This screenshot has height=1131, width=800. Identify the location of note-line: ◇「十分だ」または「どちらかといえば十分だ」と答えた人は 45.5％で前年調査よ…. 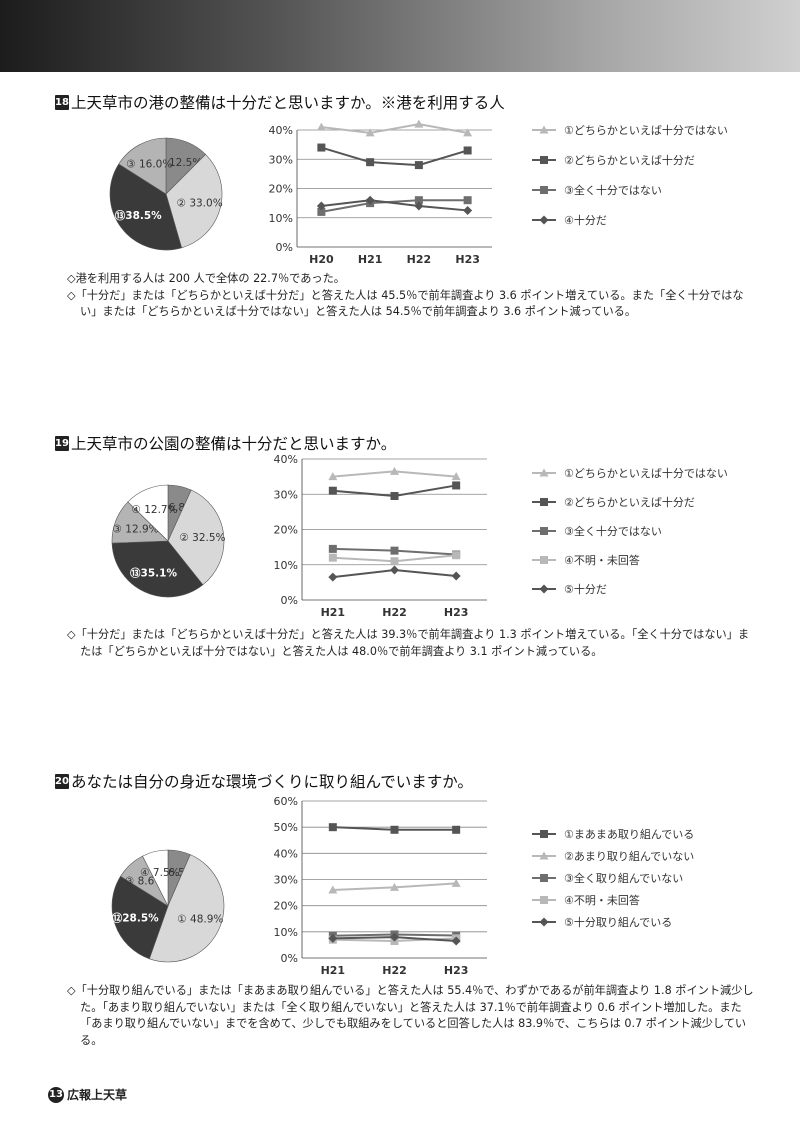
(405, 303).